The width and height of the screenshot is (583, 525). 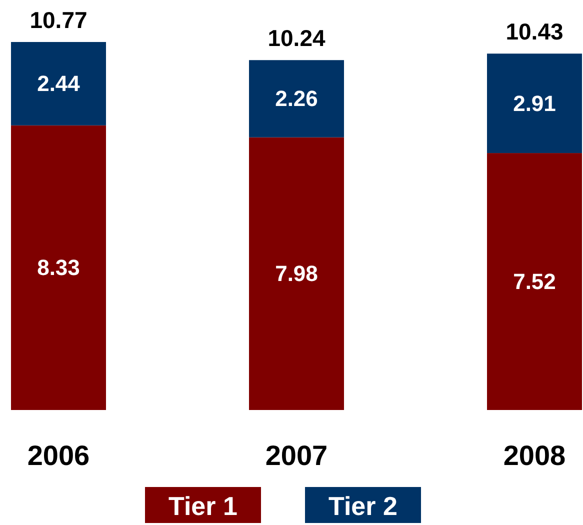 I want to click on x-tick-label: 2006, so click(x=58, y=455).